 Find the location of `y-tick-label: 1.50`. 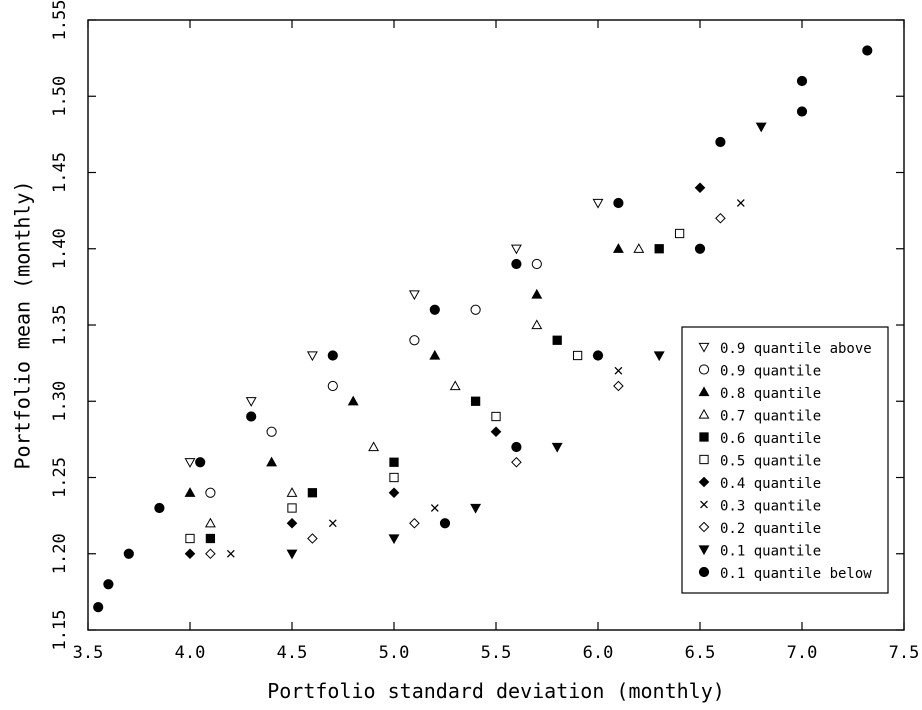

y-tick-label: 1.50 is located at coordinates (60, 96).